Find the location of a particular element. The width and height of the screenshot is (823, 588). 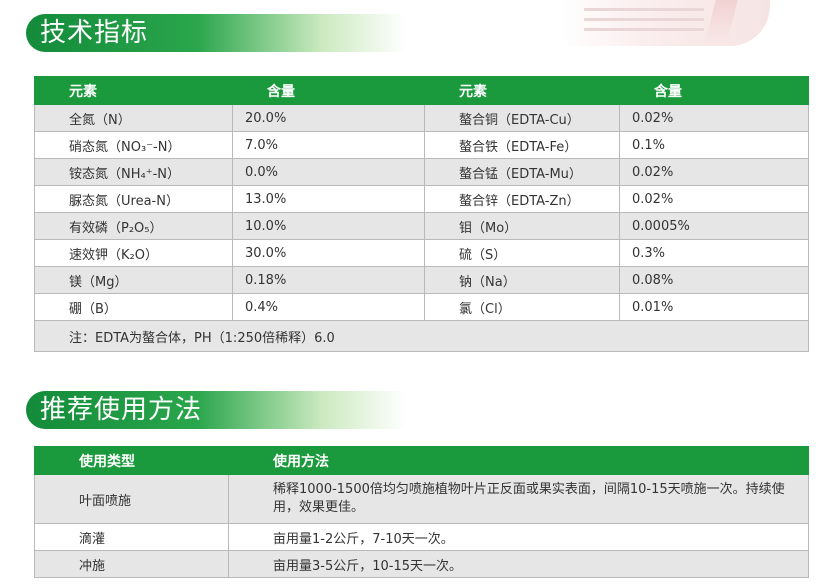

usage-type: 滴灌 is located at coordinates (131, 537).